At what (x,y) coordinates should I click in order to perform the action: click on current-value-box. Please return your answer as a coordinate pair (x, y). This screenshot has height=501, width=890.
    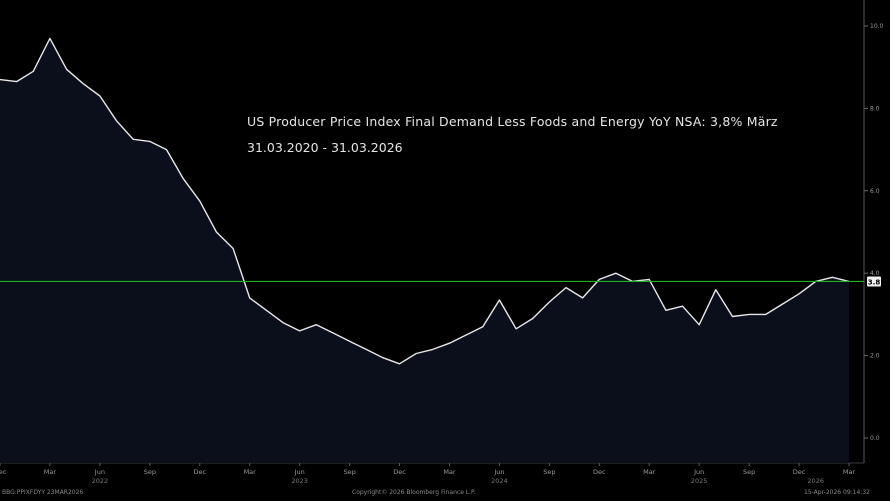
    Looking at the image, I should click on (874, 281).